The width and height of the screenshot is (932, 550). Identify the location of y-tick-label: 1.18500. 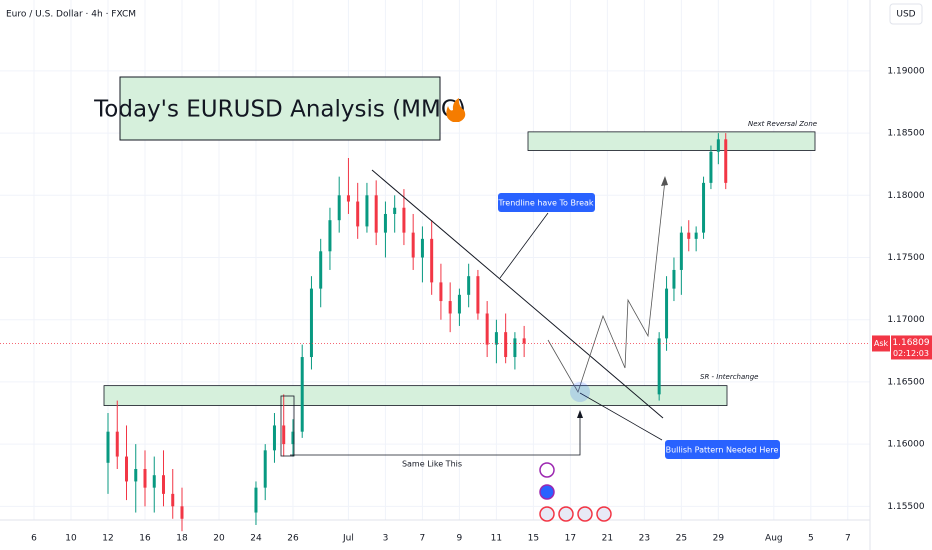
(905, 134).